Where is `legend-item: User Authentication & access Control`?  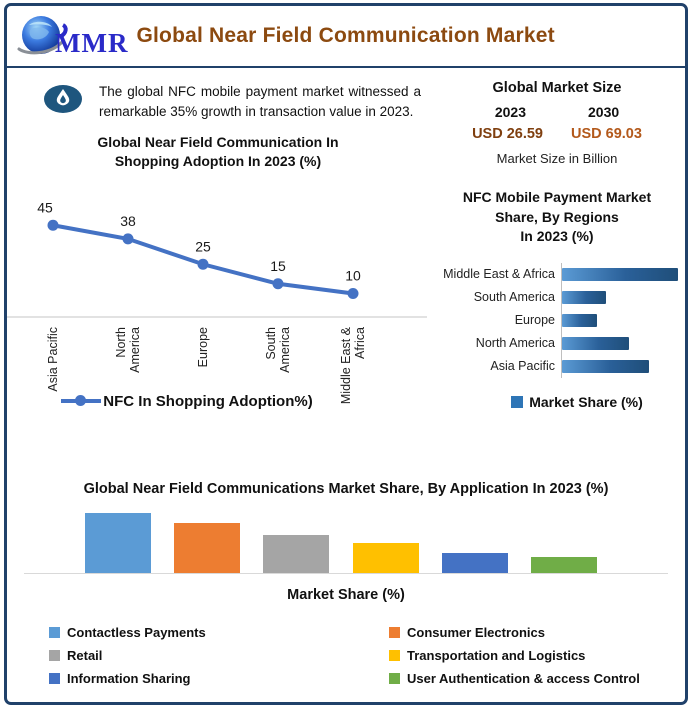
legend-item: User Authentication & access Control is located at coordinates (537, 678).